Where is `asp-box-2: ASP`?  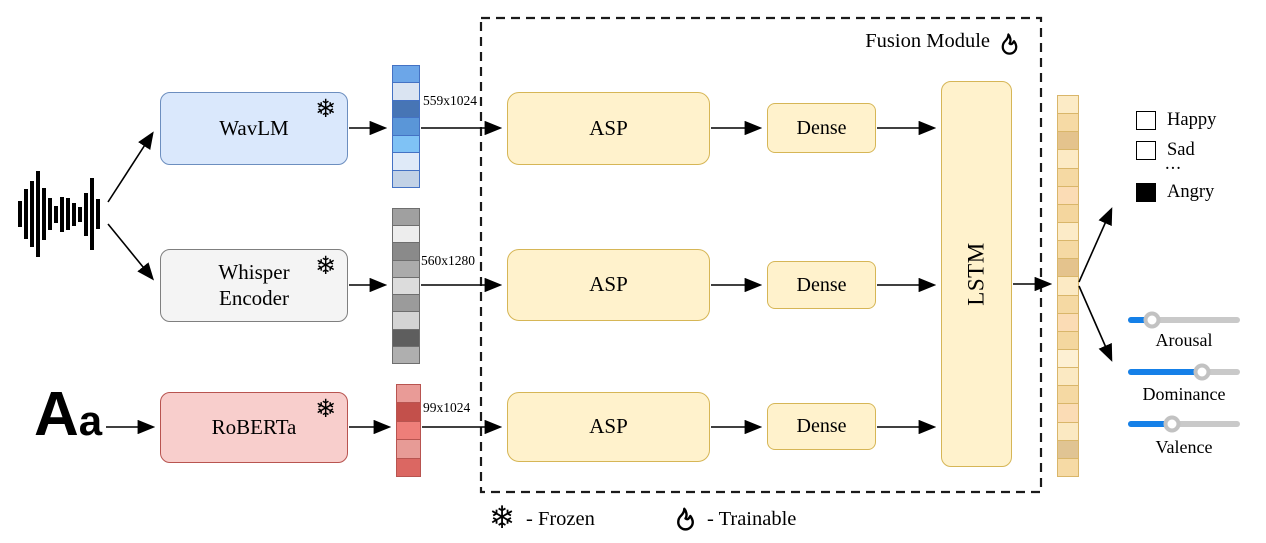 asp-box-2: ASP is located at coordinates (608, 285).